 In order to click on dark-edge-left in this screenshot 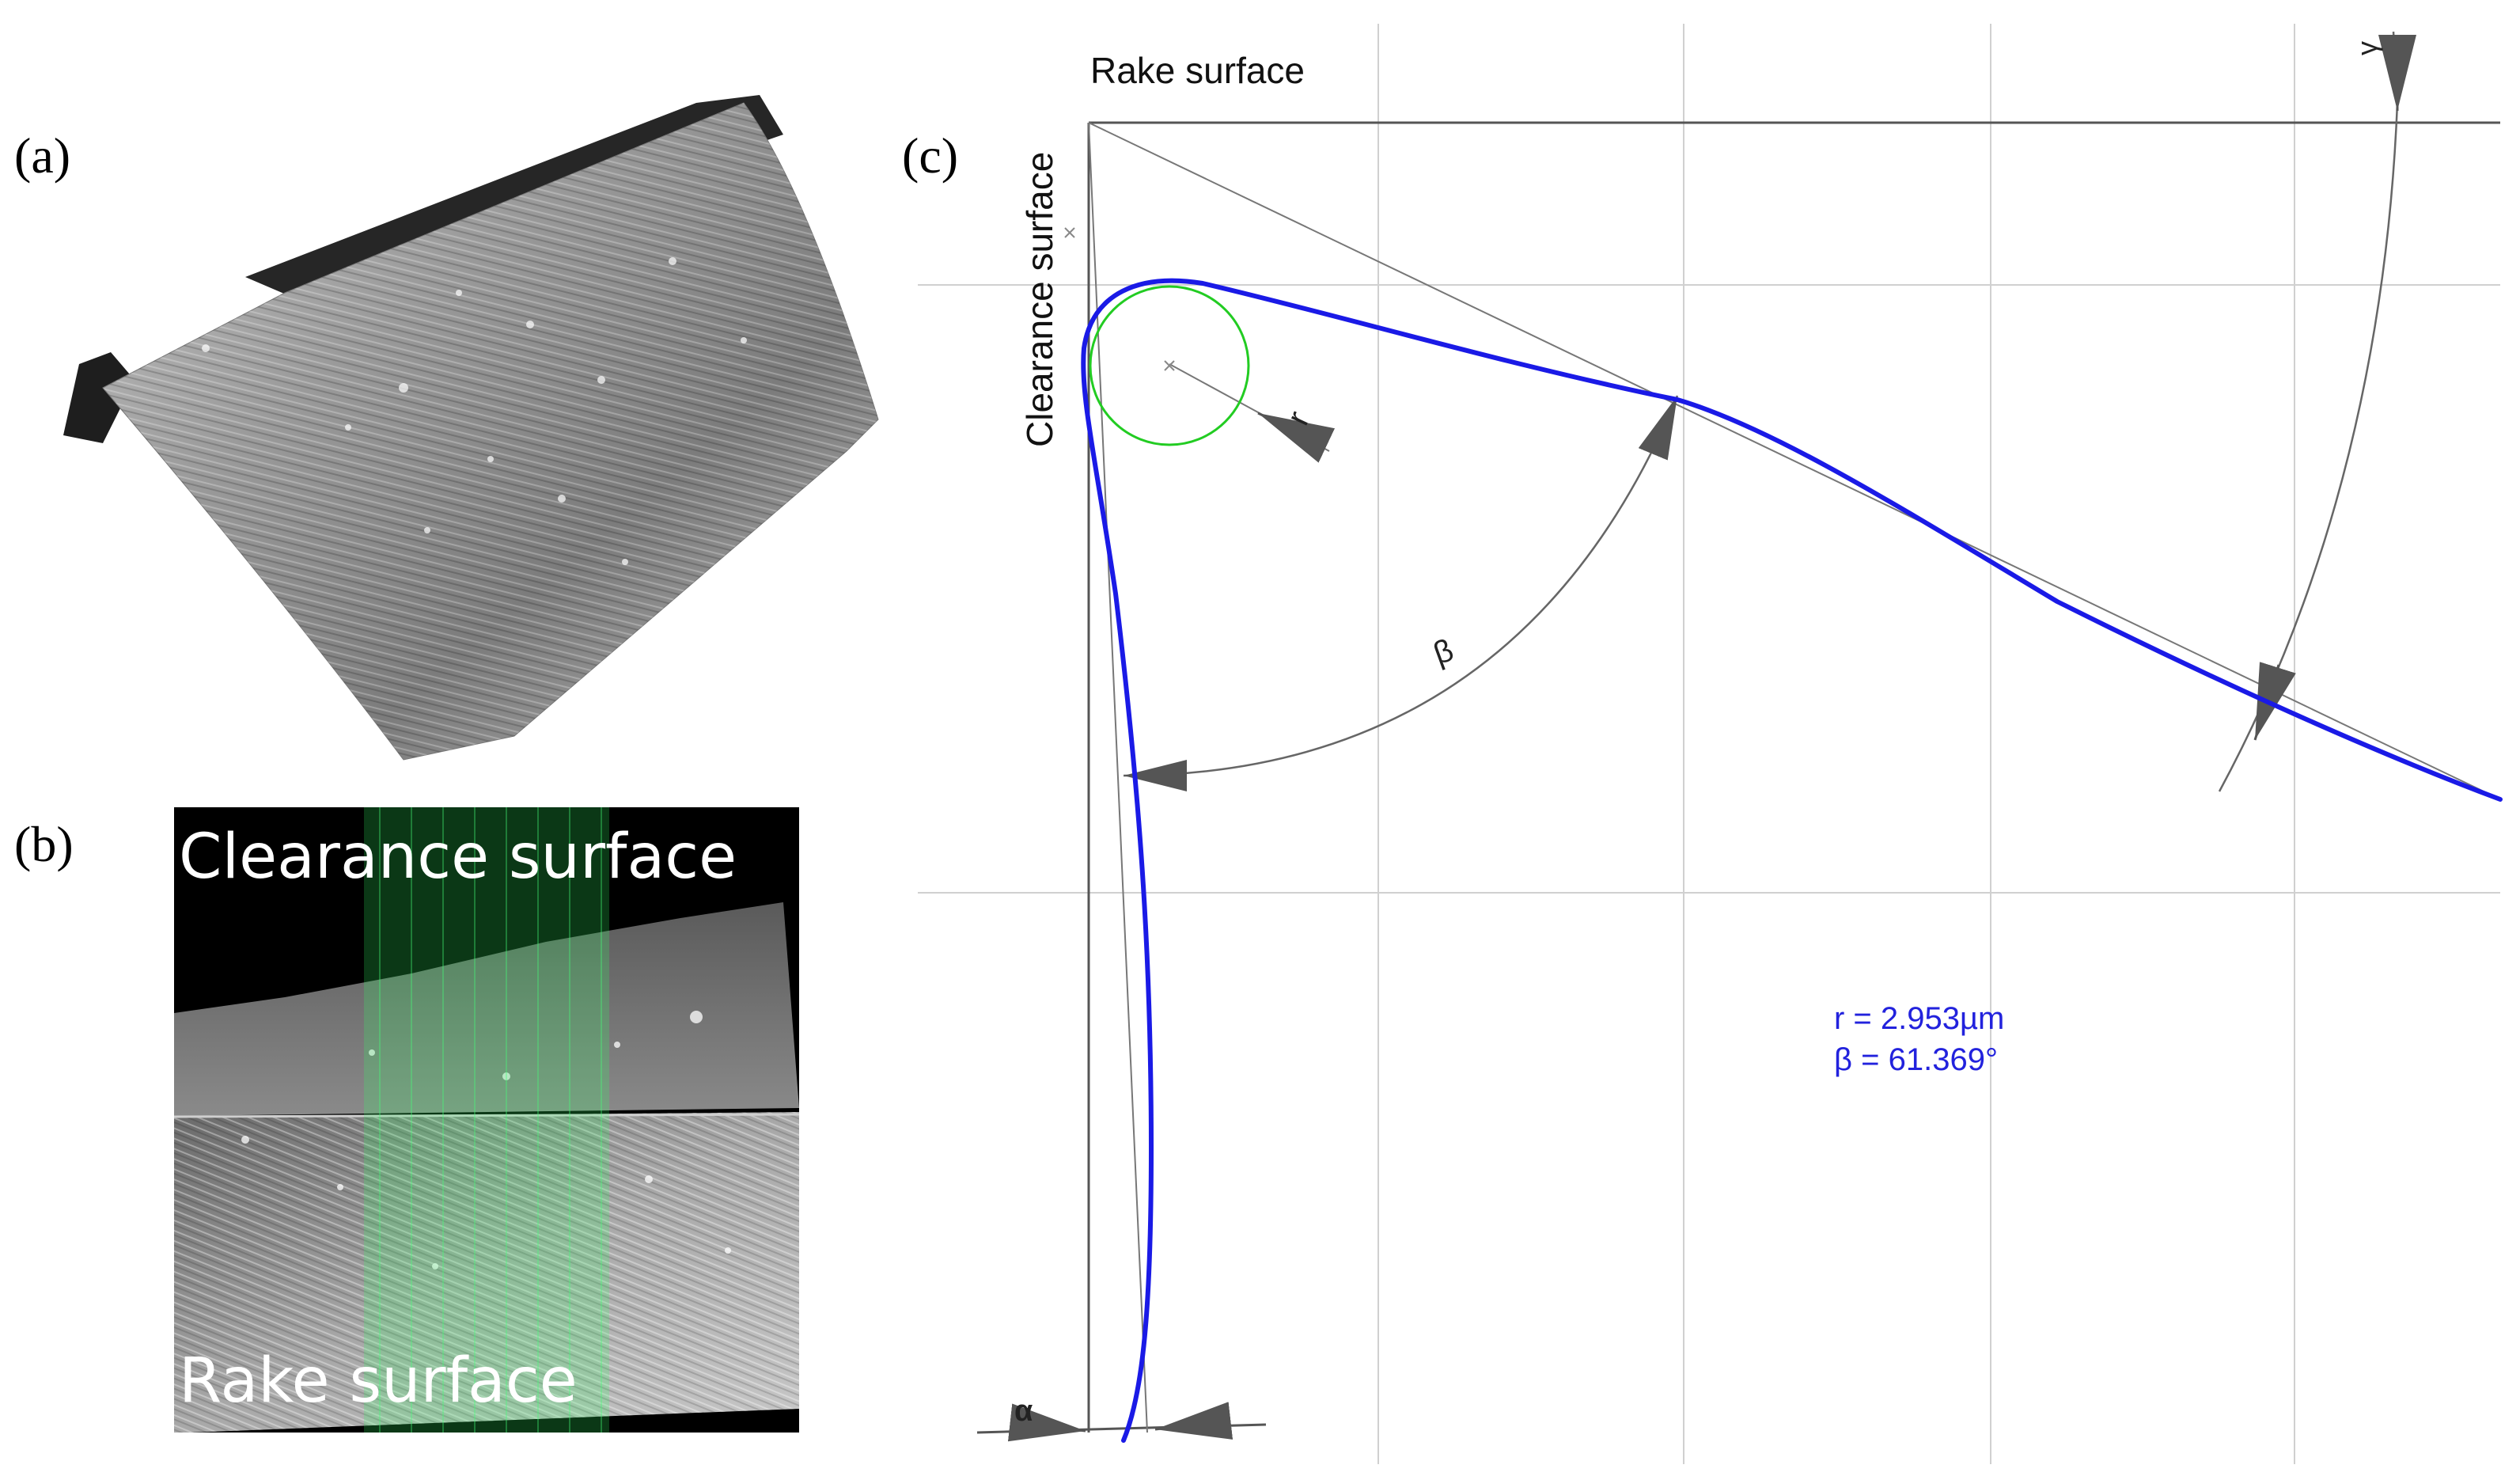, I will do `click(99, 398)`.